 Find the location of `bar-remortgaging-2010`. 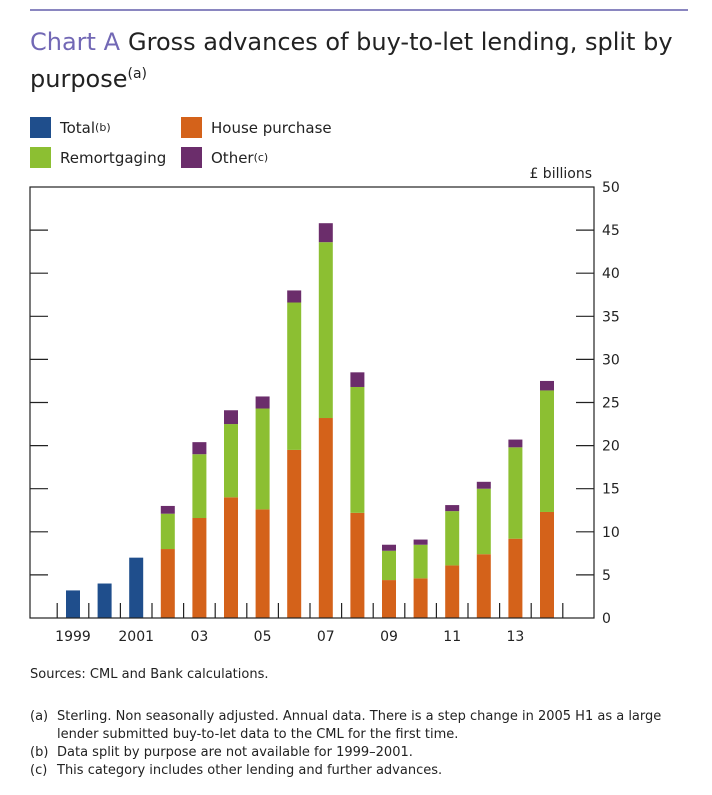

bar-remortgaging-2010 is located at coordinates (420, 561).